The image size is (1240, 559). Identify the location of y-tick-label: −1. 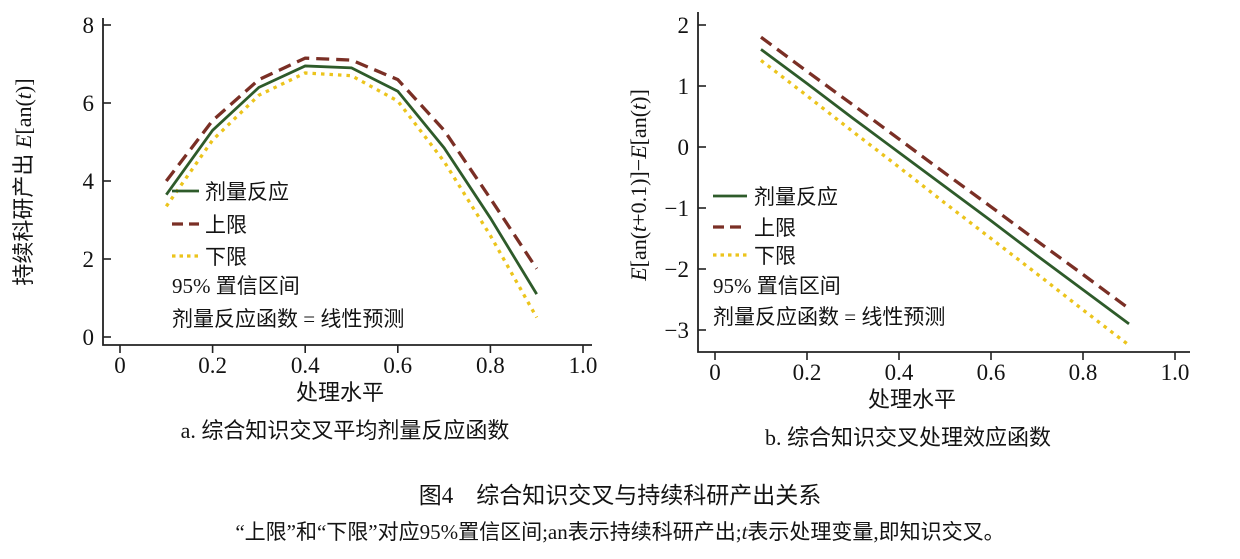
(677, 208).